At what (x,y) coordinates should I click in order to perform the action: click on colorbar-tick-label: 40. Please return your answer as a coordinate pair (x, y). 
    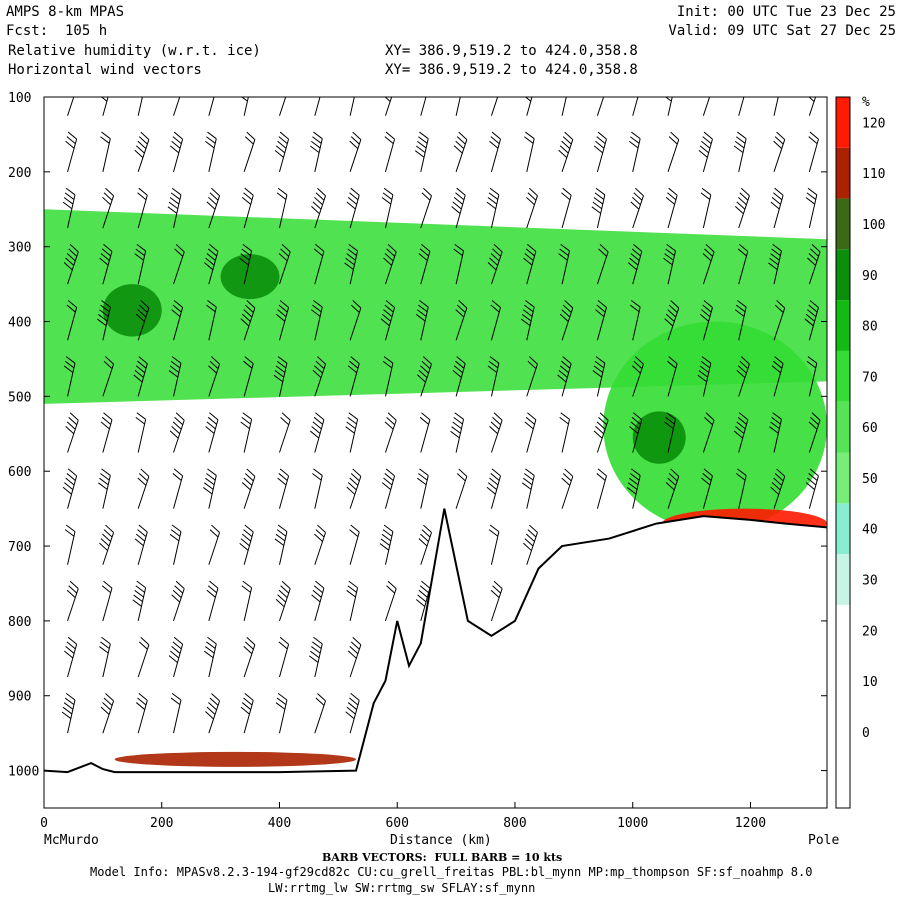
    Looking at the image, I should click on (870, 530).